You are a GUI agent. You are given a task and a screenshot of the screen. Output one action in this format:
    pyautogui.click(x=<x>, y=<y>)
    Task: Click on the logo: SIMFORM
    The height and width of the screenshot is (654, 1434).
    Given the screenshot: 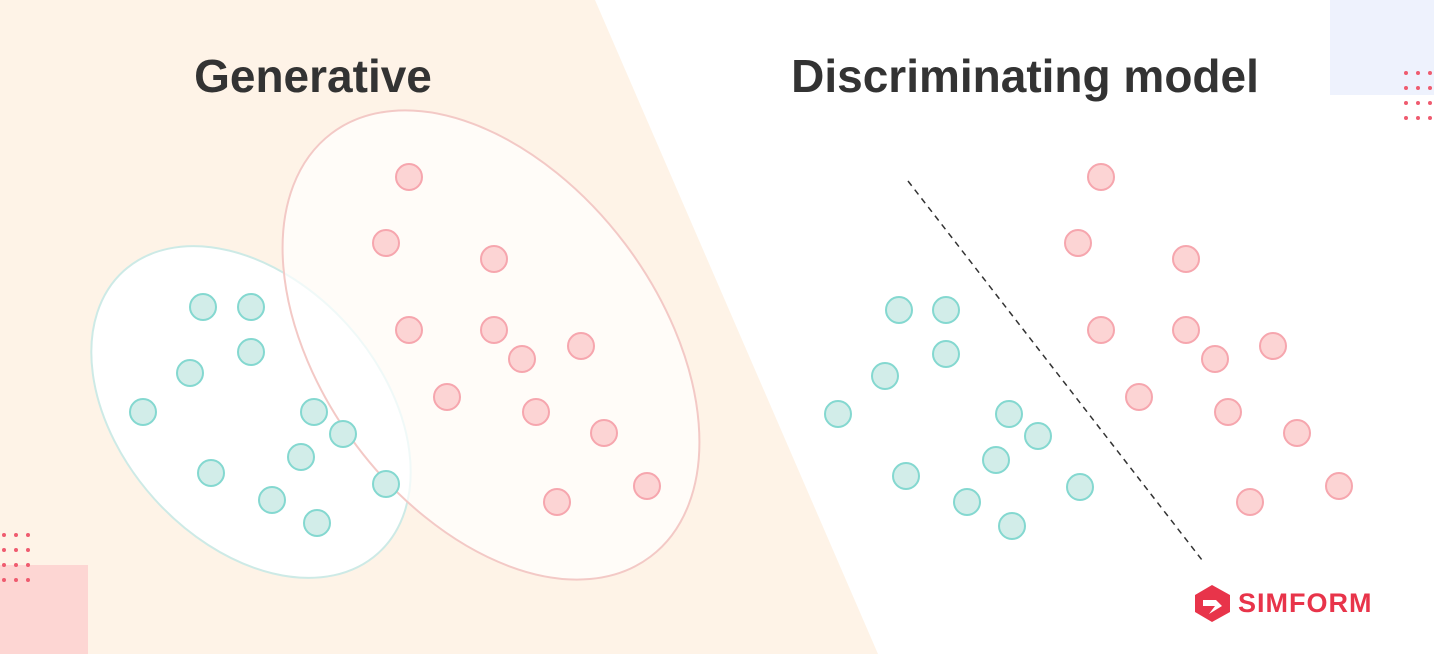 What is the action you would take?
    pyautogui.click(x=1284, y=603)
    